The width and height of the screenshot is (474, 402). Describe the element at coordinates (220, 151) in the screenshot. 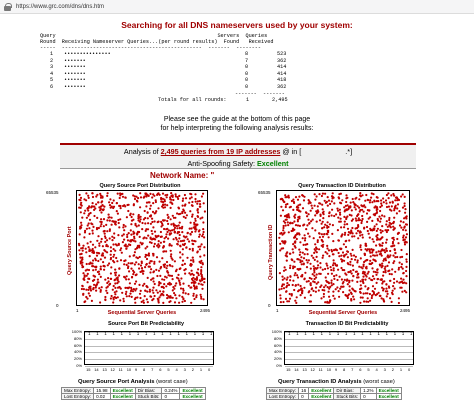

I see `queries-link: 2,495 queries from 19 IP addresses` at that location.